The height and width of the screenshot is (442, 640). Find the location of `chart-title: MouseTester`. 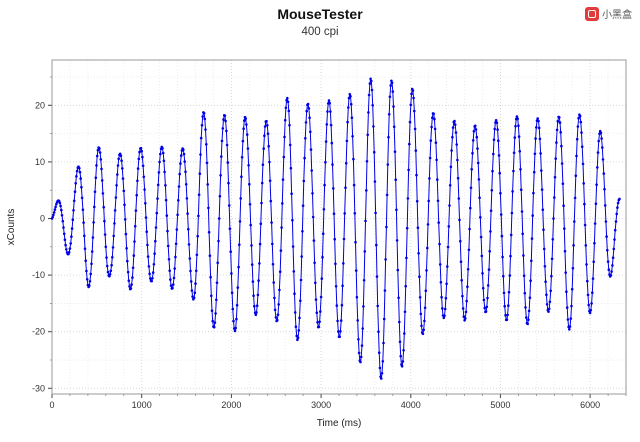

chart-title: MouseTester is located at coordinates (320, 14).